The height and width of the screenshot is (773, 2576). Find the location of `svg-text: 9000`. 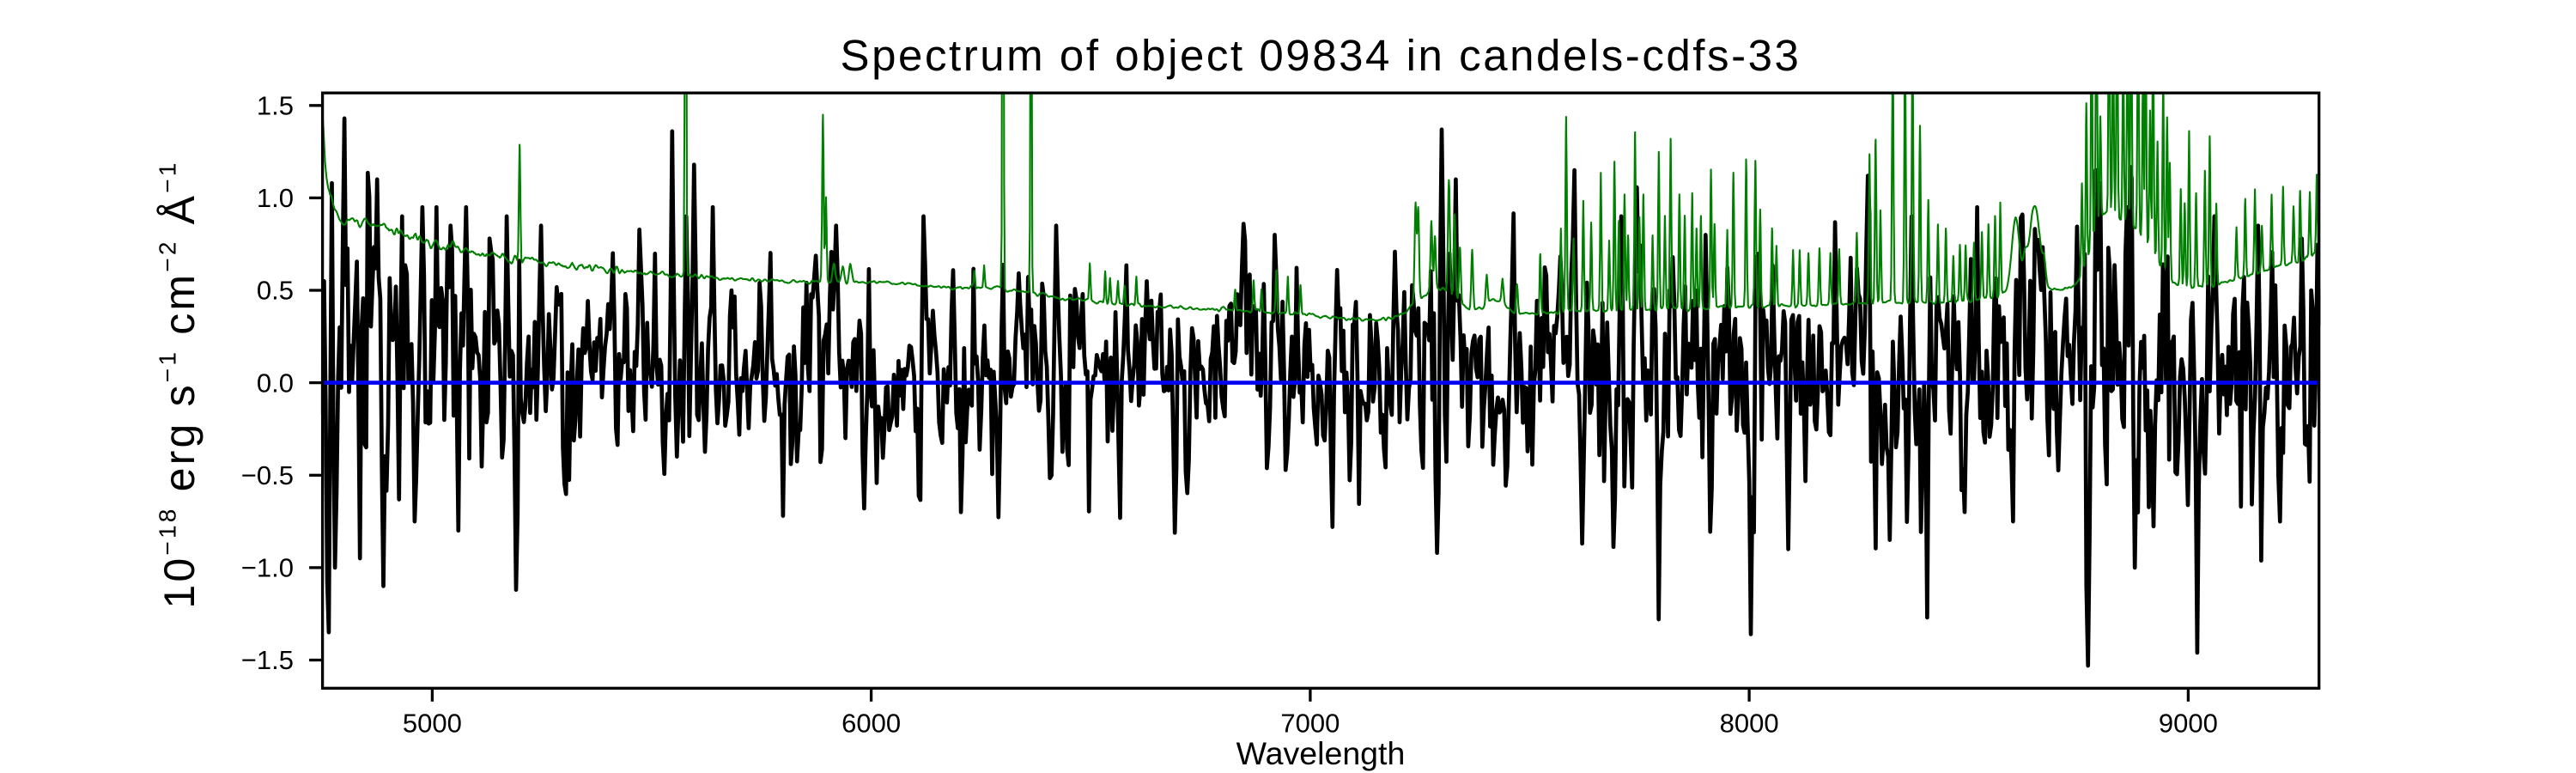

svg-text: 9000 is located at coordinates (2188, 724).